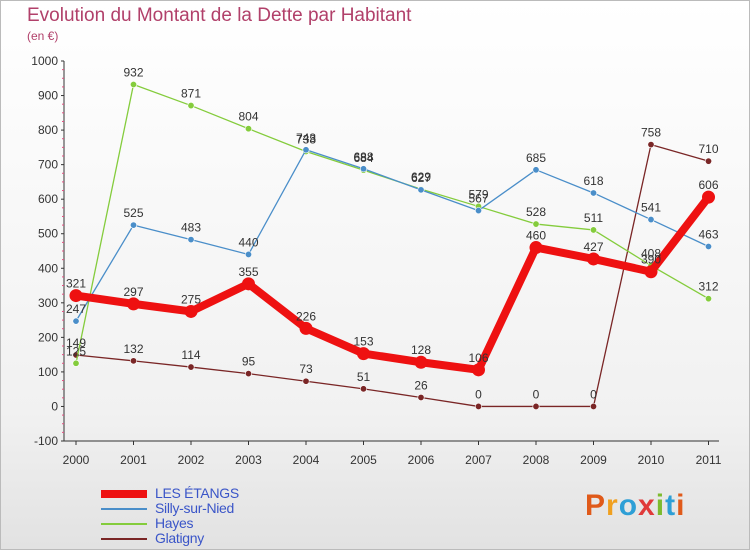  Describe the element at coordinates (536, 236) in the screenshot. I see `data-label: 460` at that location.